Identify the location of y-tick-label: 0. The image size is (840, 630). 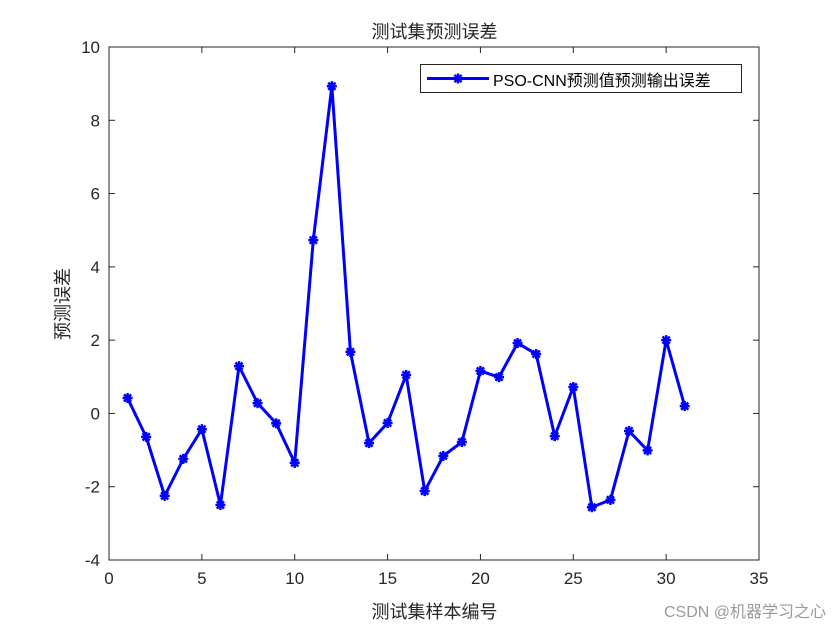
(95, 413).